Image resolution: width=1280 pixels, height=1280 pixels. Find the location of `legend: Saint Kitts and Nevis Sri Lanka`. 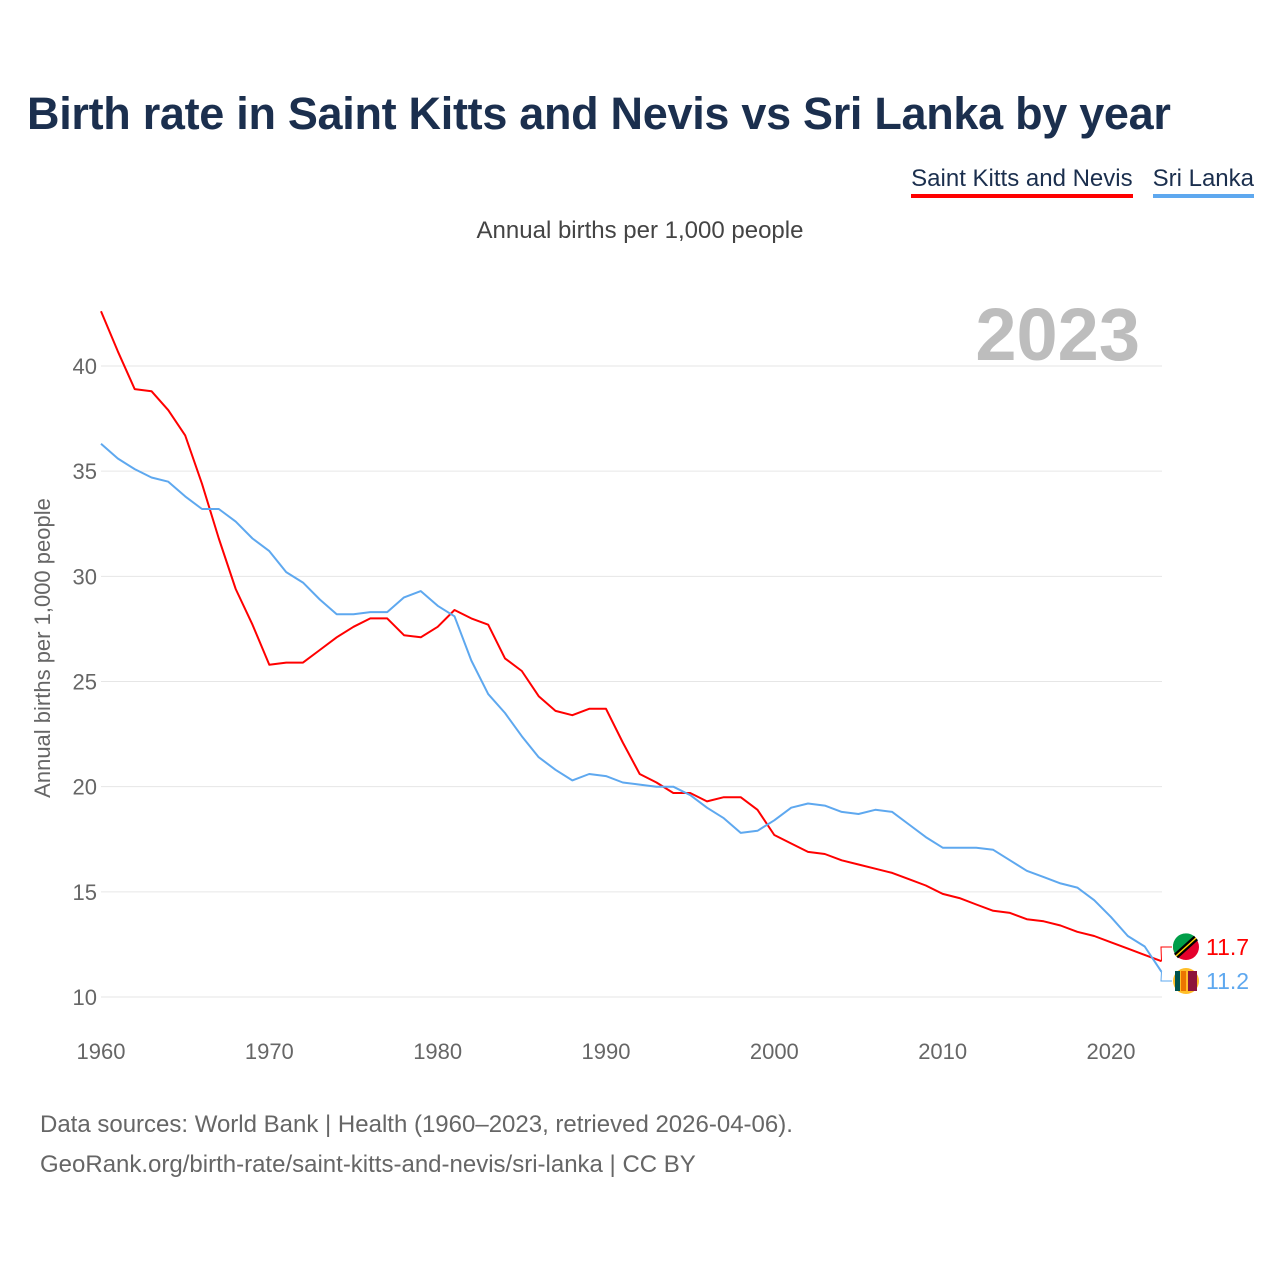

legend: Saint Kitts and Nevis Sri Lanka is located at coordinates (1082, 181).